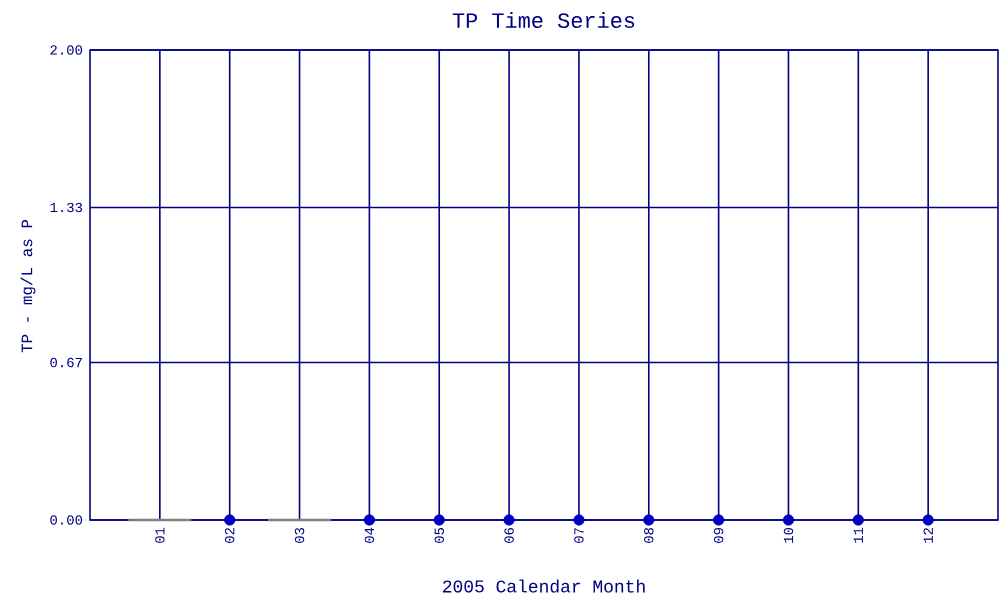 This screenshot has height=600, width=1000. What do you see at coordinates (543, 20) in the screenshot?
I see `chart-title: TP Time Series` at bounding box center [543, 20].